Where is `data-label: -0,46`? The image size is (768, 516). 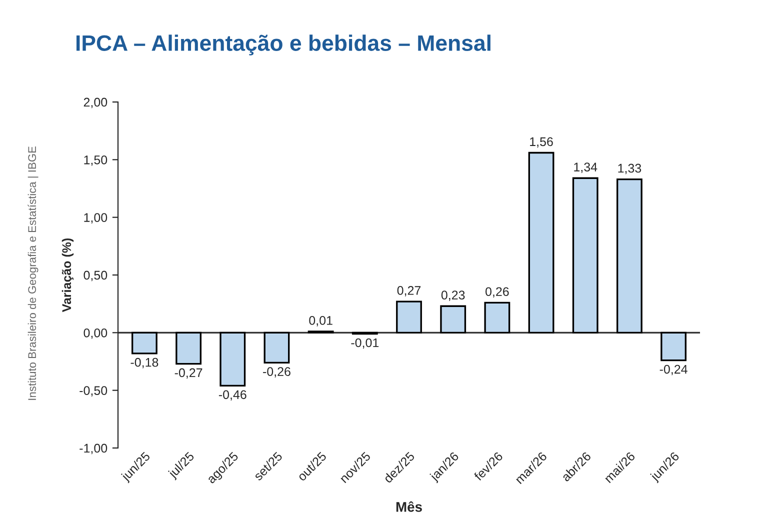 data-label: -0,46 is located at coordinates (232, 395).